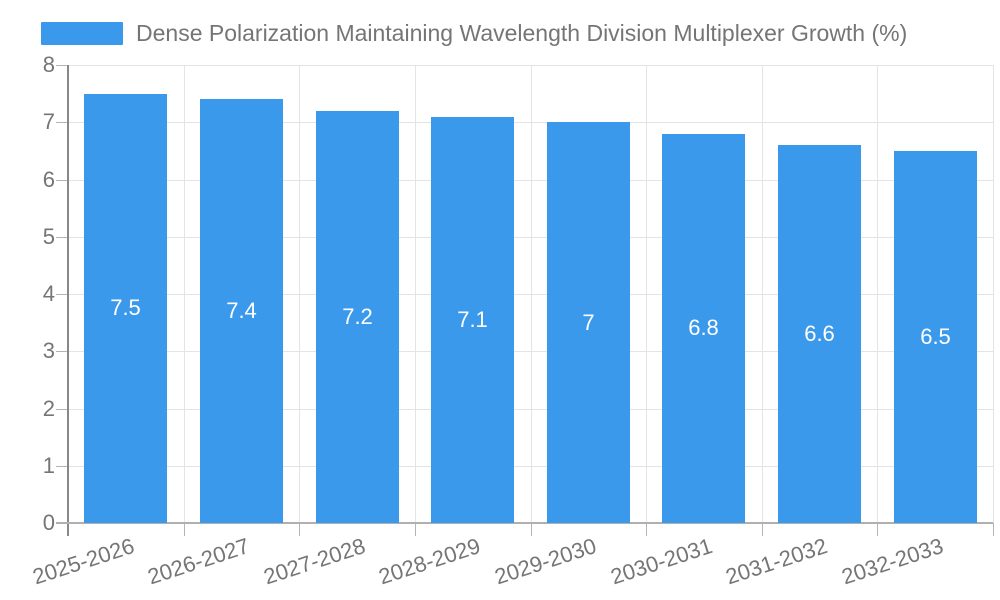 The image size is (1000, 600). I want to click on x-axis-label: 2029-2030, so click(545, 561).